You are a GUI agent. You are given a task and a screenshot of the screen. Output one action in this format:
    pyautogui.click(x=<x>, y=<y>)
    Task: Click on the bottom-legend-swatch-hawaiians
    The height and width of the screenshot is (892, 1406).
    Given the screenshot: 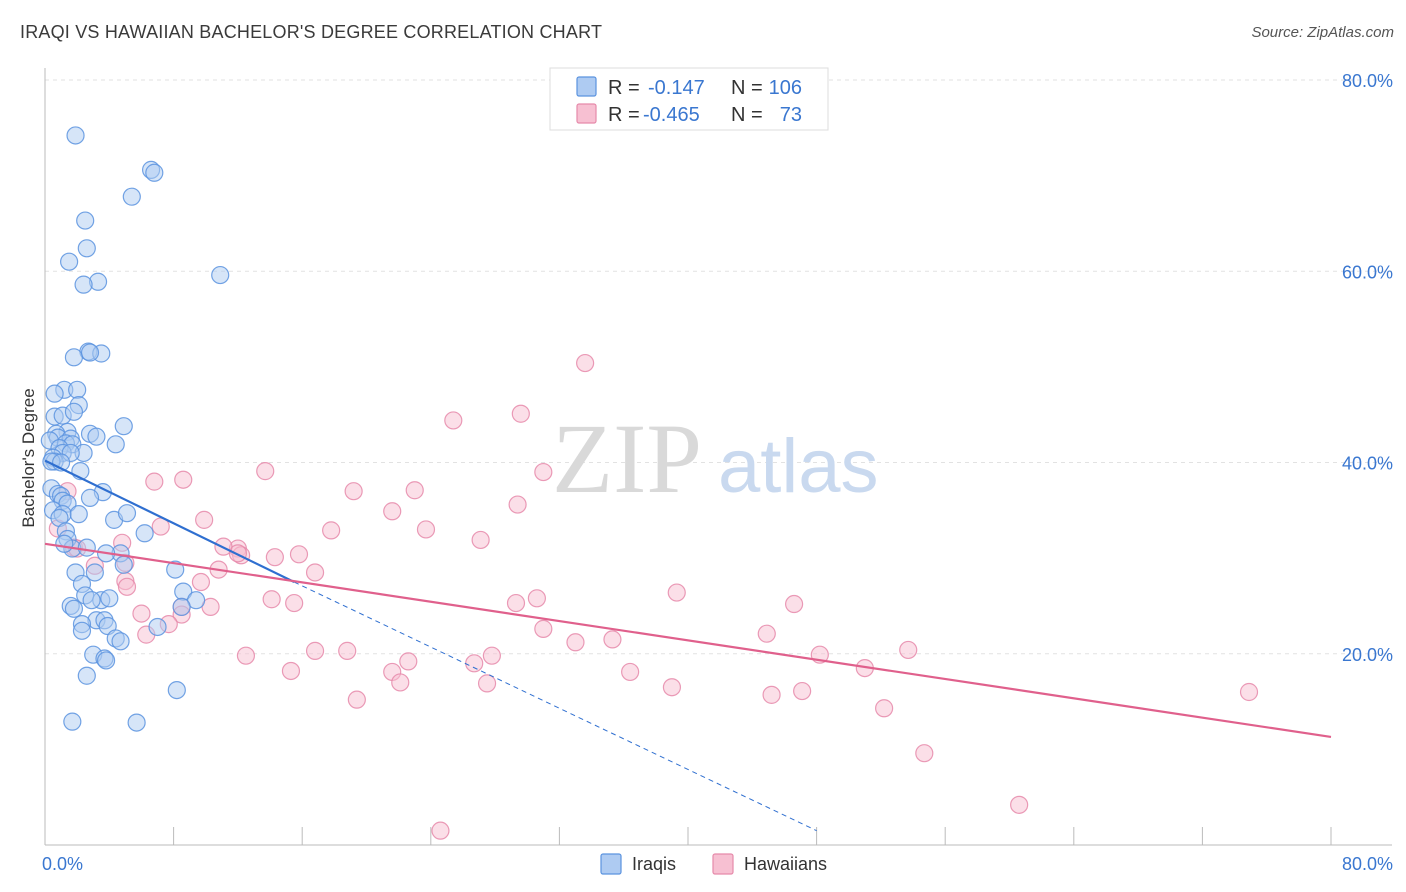 What is the action you would take?
    pyautogui.click(x=723, y=864)
    